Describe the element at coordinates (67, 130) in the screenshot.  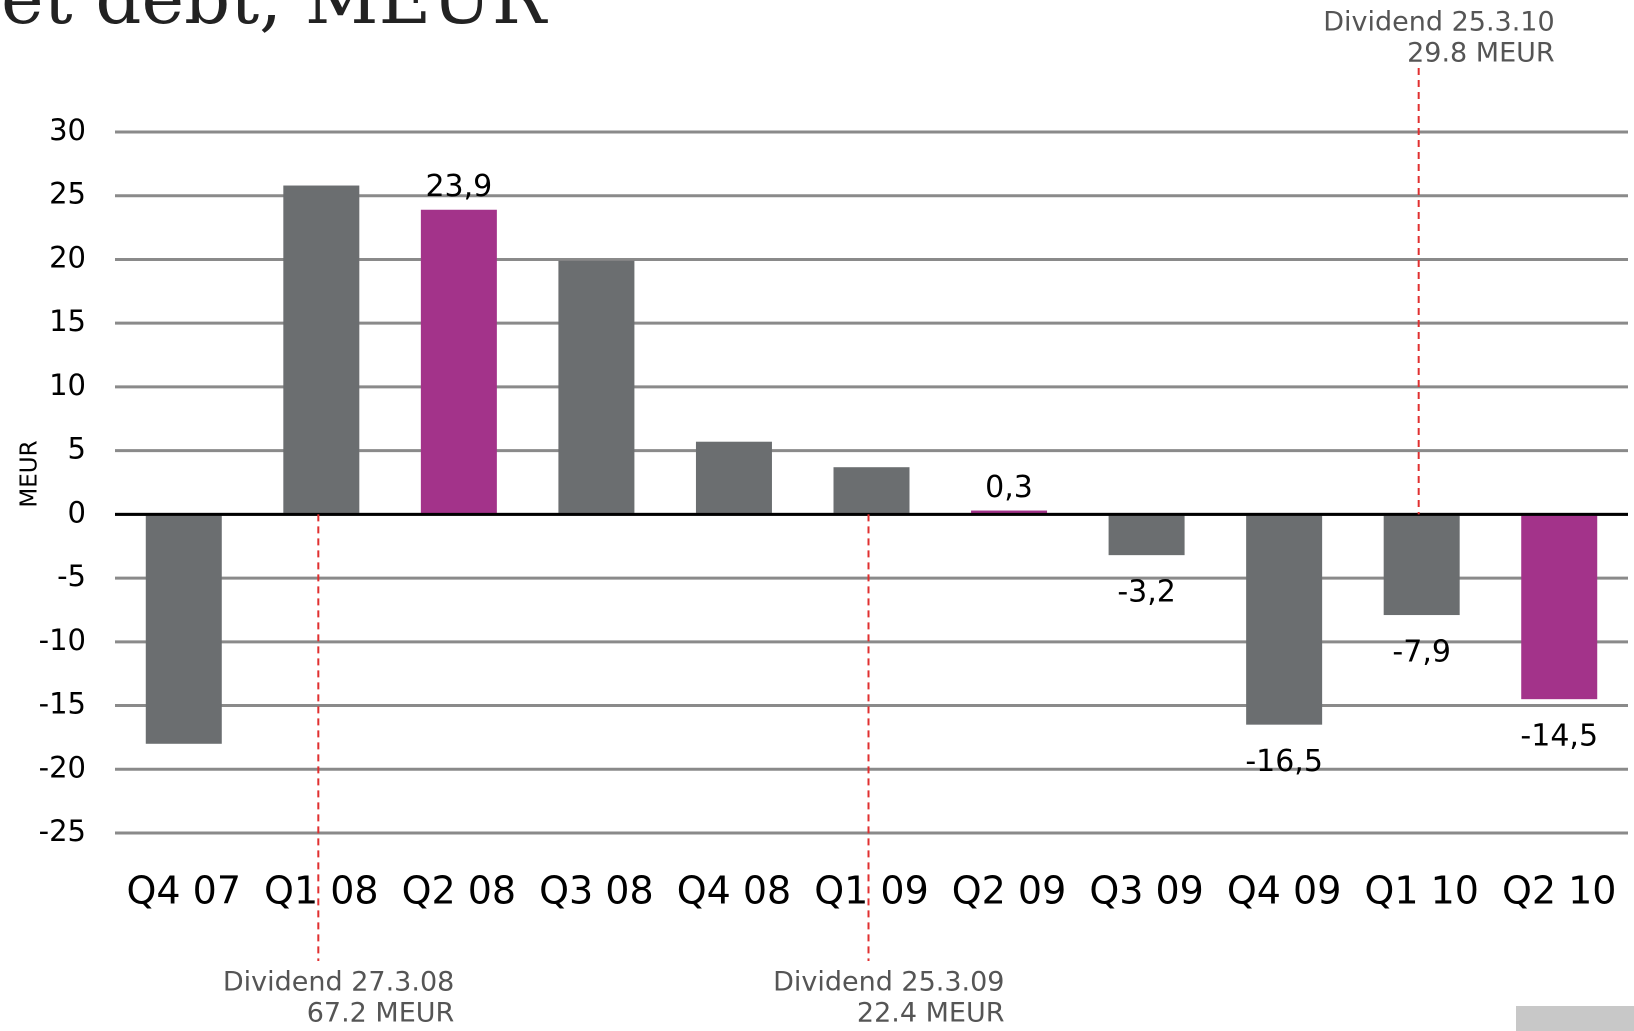
I see `y-tick-label: 30` at that location.